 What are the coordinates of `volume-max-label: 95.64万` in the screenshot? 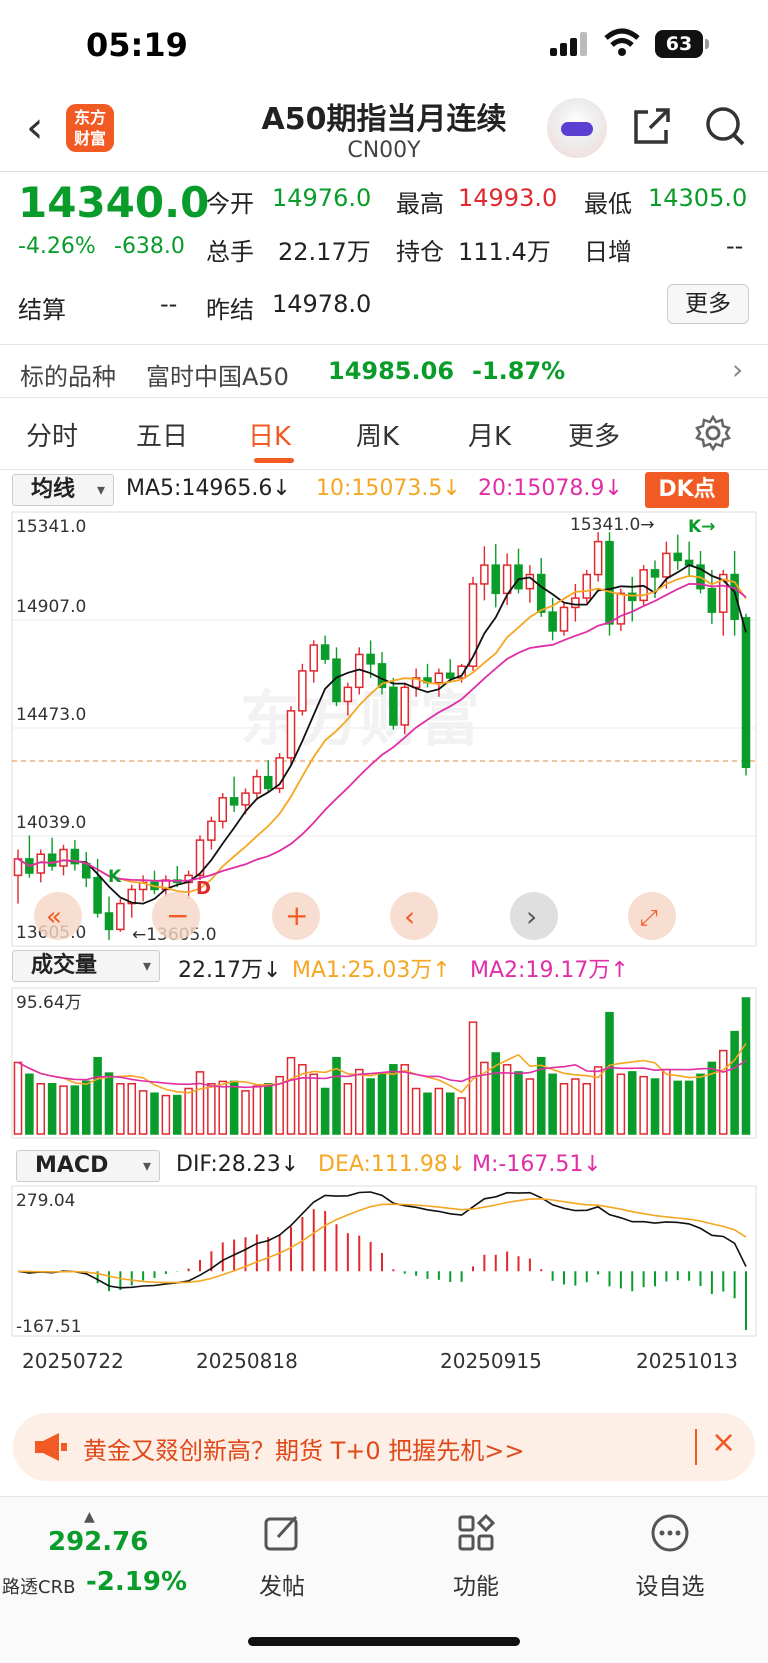 It's located at (49, 1003).